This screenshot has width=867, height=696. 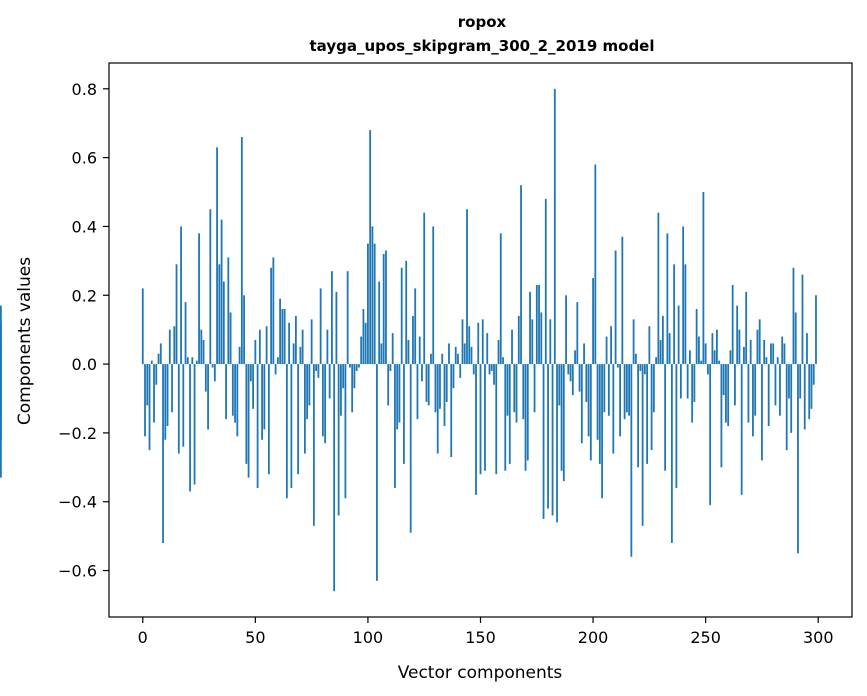 I want to click on x-axis-label: Vector components, so click(x=480, y=673).